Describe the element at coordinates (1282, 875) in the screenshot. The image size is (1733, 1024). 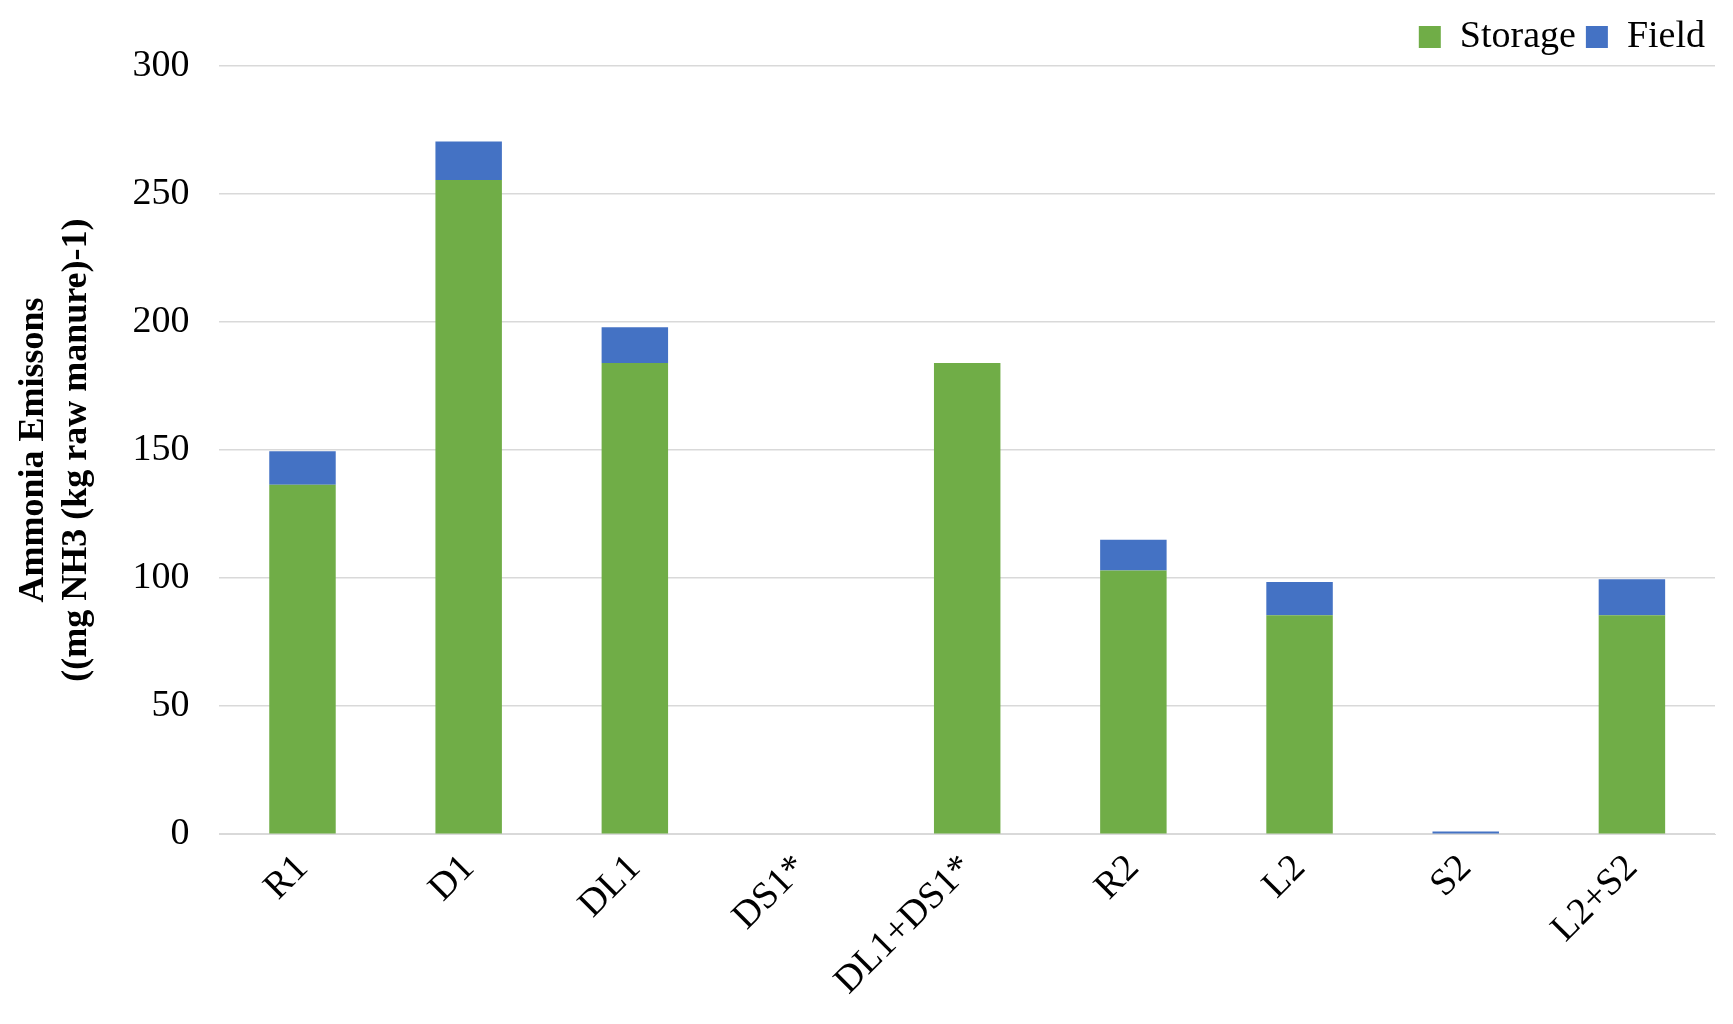
I see `x-tick-label: L2` at that location.